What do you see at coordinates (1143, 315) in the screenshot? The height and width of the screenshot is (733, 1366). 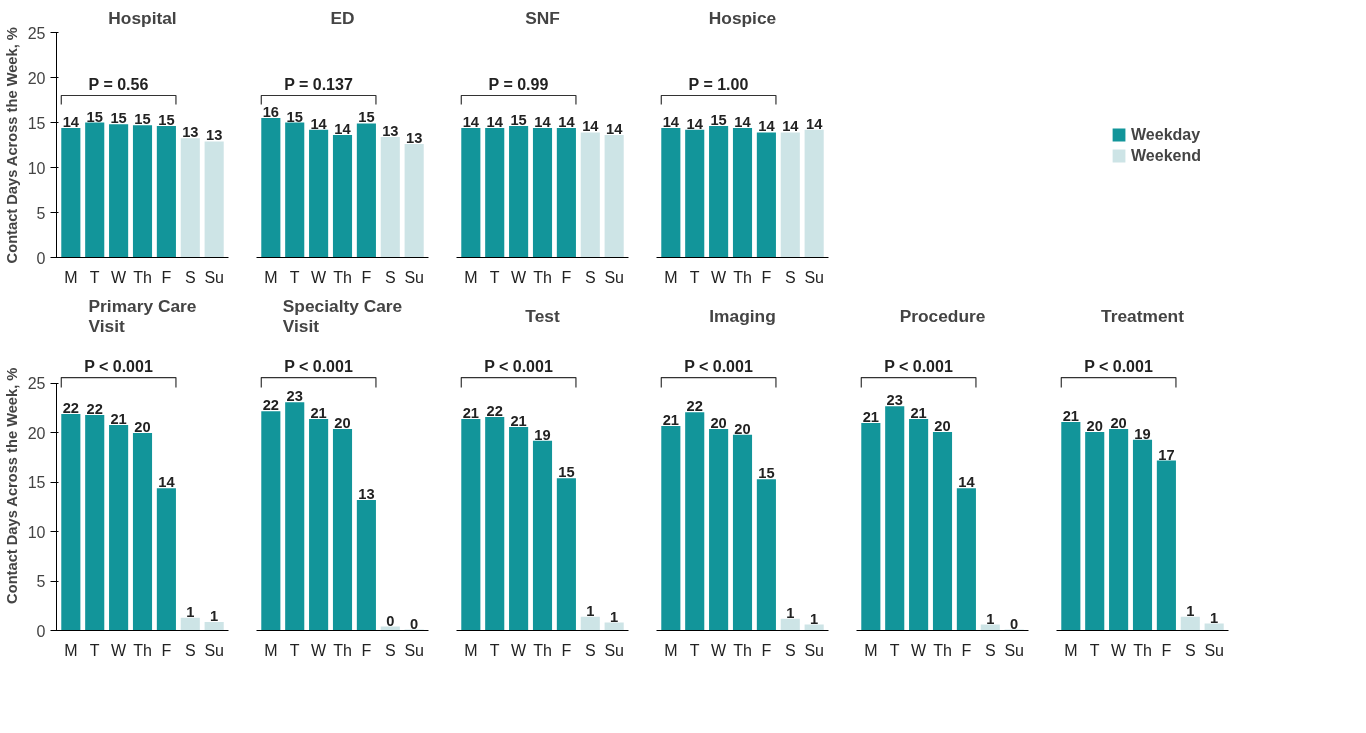 I see `chart-title: Treatment` at bounding box center [1143, 315].